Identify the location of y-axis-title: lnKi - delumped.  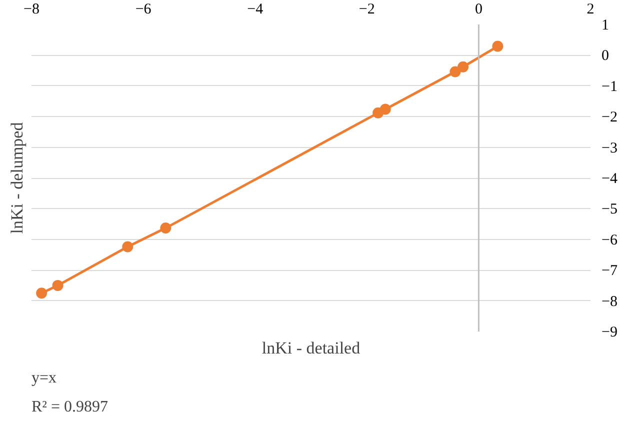
(17, 178).